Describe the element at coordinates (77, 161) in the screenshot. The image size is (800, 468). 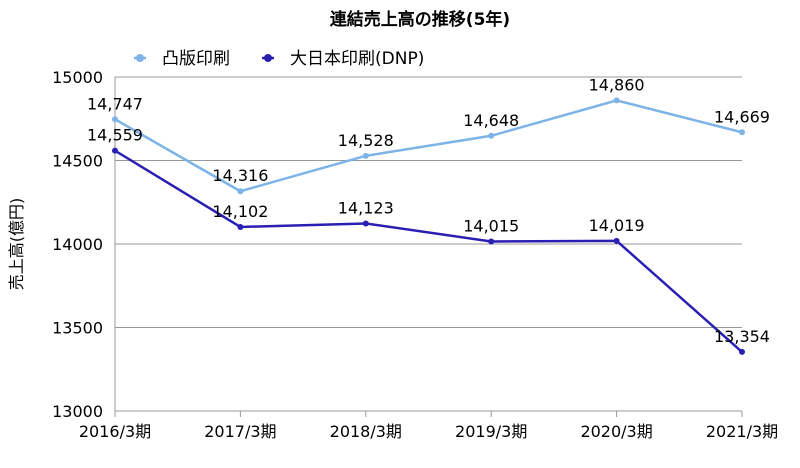
I see `y-tick-label: 14500` at that location.